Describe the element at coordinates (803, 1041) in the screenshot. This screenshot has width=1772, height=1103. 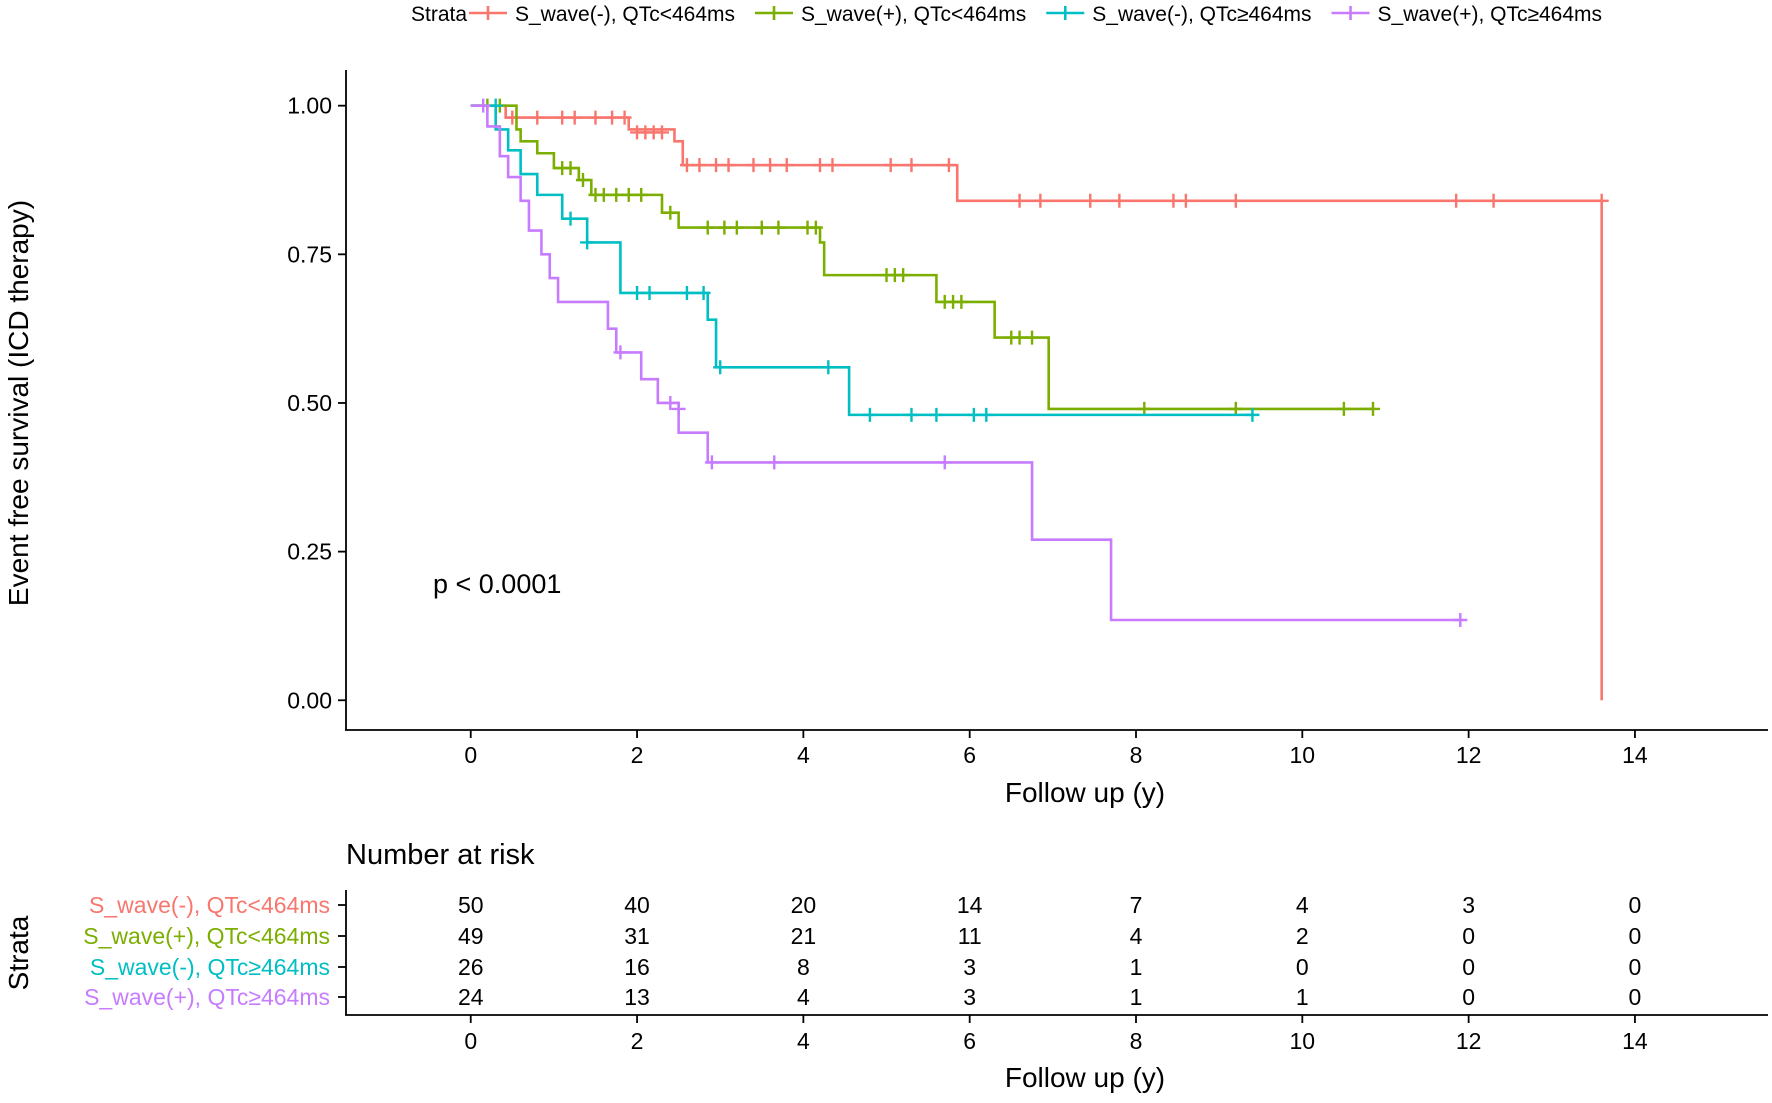
I see `risk-x-tick-label: 4` at that location.